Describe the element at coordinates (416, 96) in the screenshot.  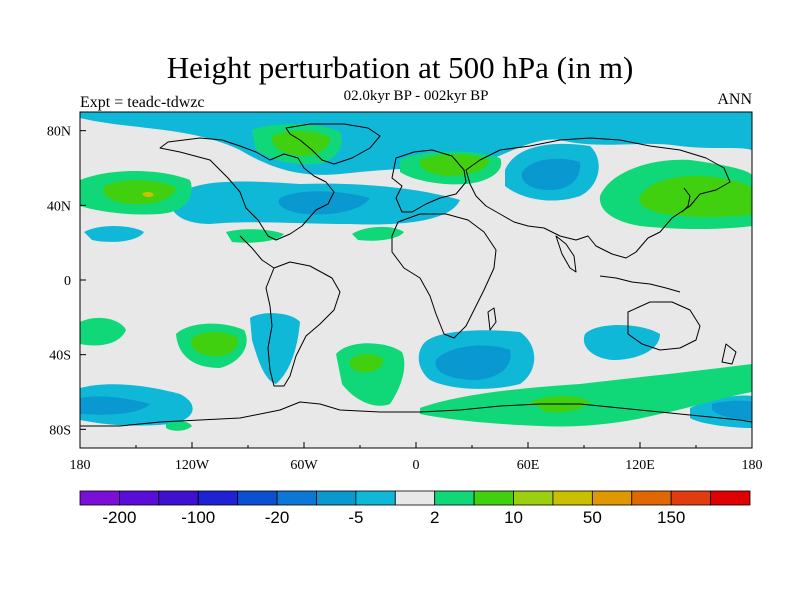
I see `chart-subtitle: 02.0kyr BP - 002kyr BP` at that location.